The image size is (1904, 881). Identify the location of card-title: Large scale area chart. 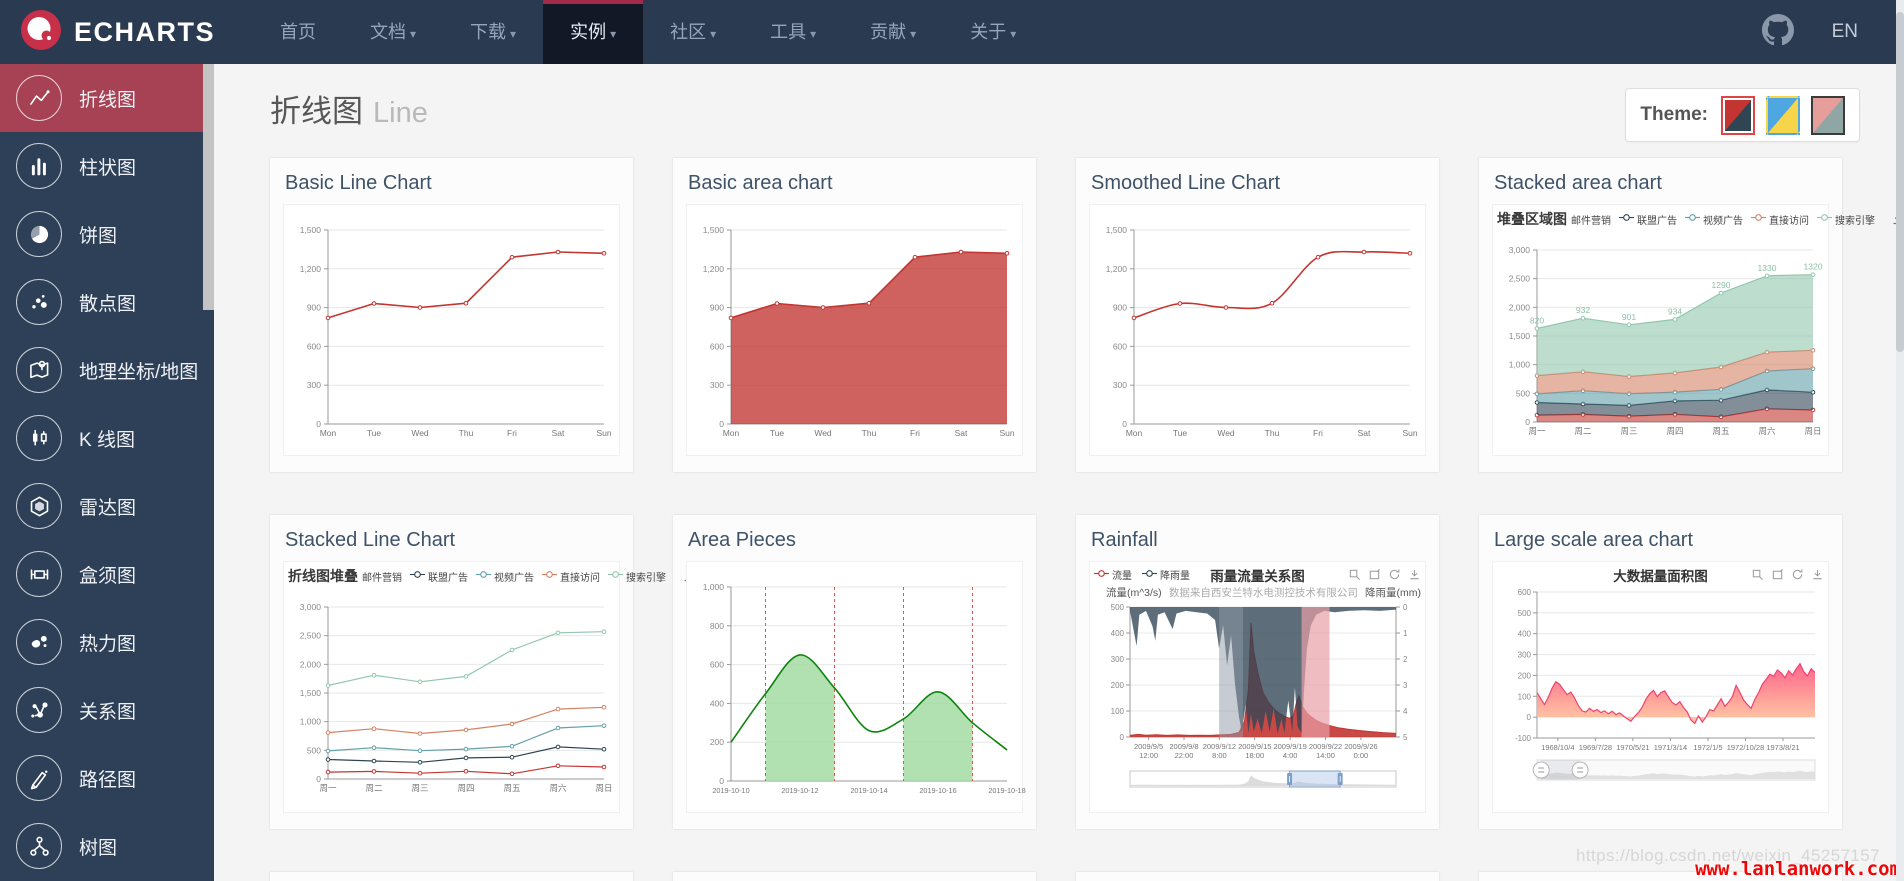
(1594, 540).